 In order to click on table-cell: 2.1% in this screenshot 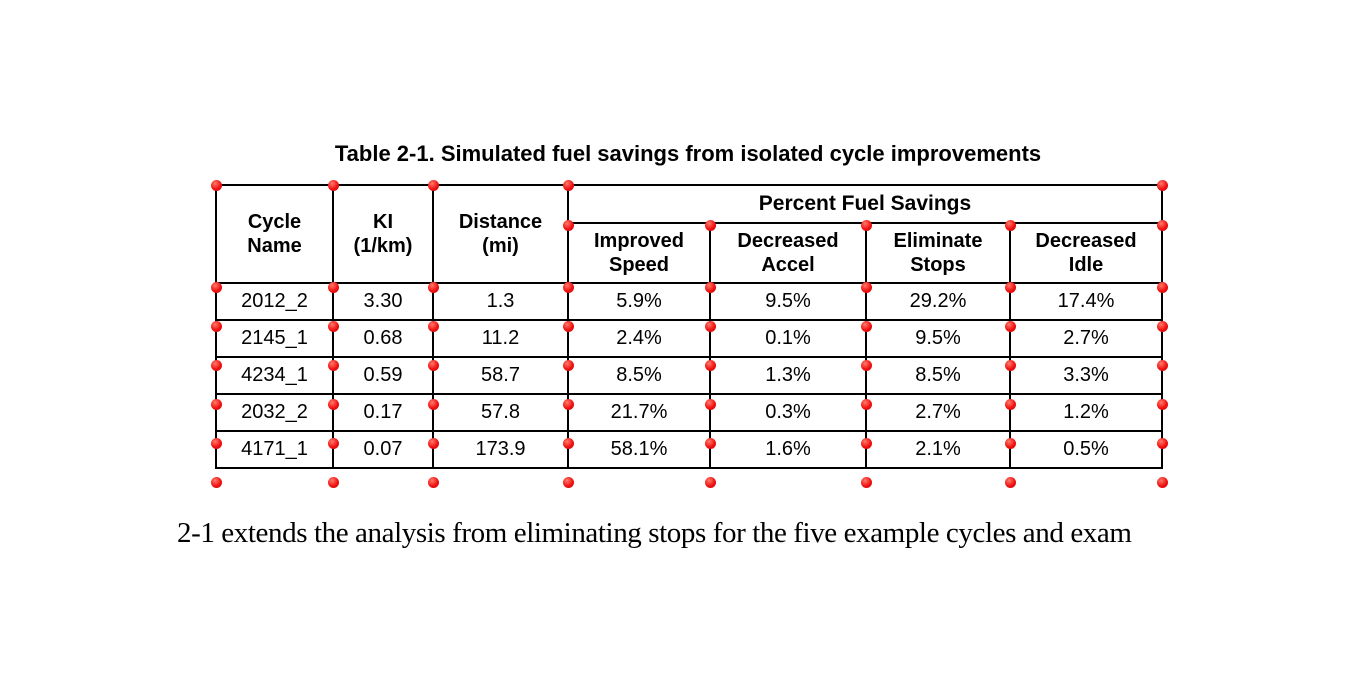, I will do `click(938, 449)`.